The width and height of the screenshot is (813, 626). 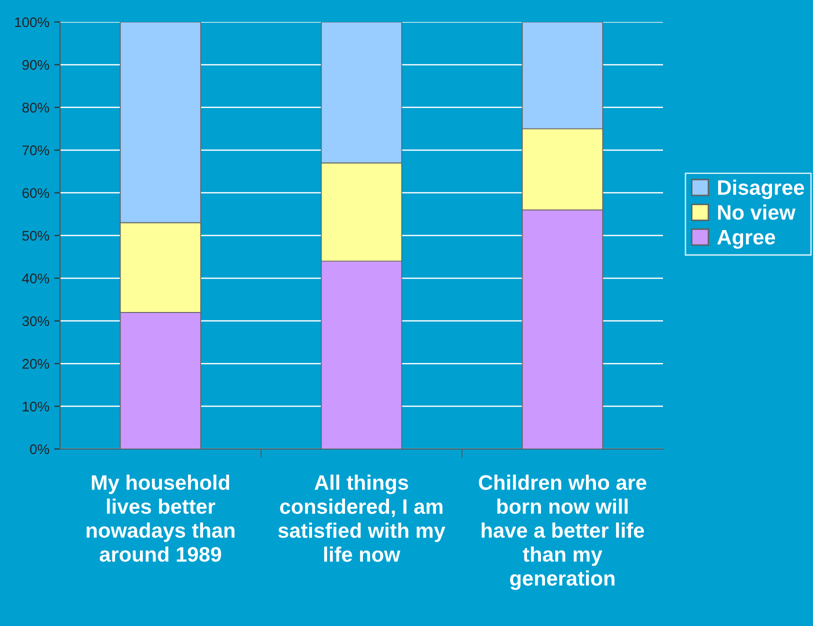 What do you see at coordinates (36, 150) in the screenshot?
I see `y-tick-label: 70%` at bounding box center [36, 150].